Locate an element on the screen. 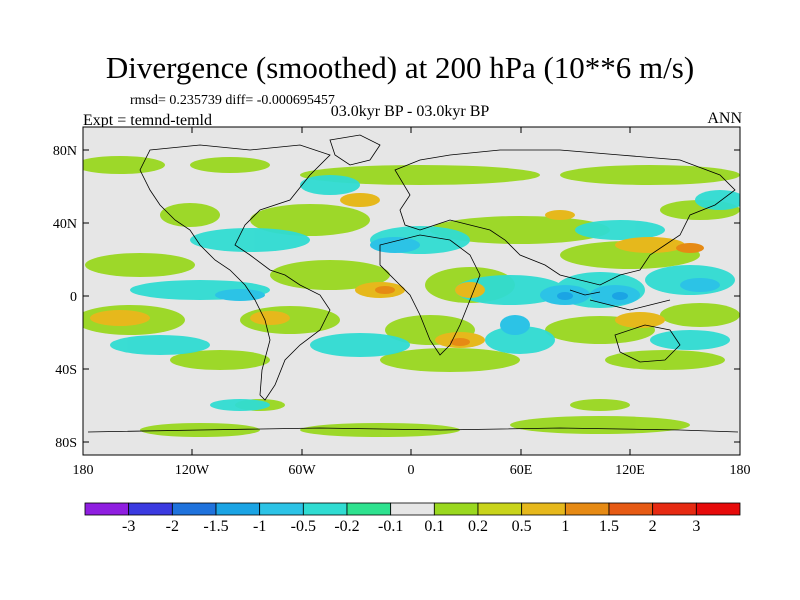 The height and width of the screenshot is (600, 800). experiment-text: Expt = temnd-temld is located at coordinates (147, 120).